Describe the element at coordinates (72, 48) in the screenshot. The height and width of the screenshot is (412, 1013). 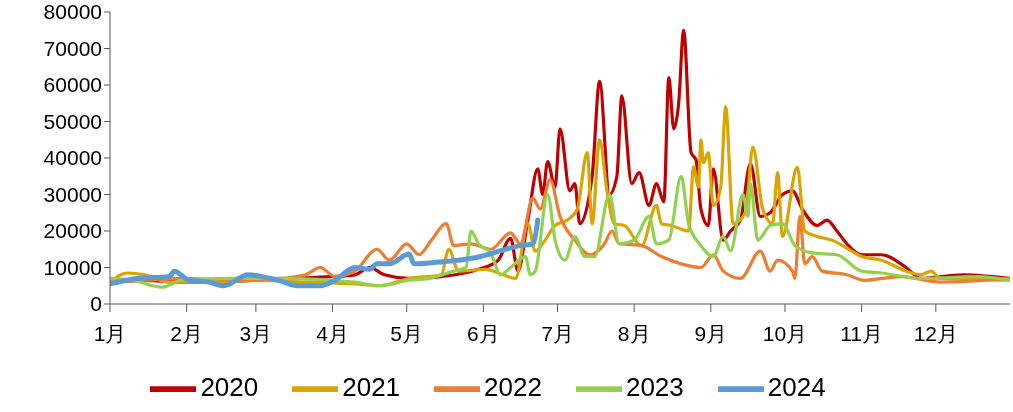
I see `y-tick-label: 70000` at that location.